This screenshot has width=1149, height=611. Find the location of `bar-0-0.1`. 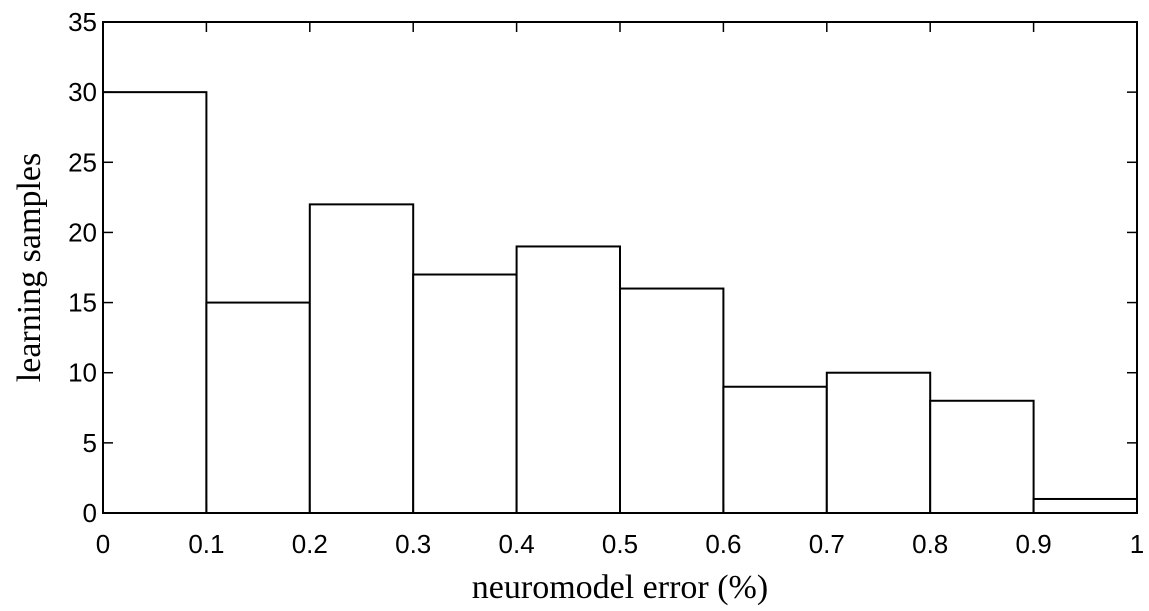

bar-0-0.1 is located at coordinates (155, 303).